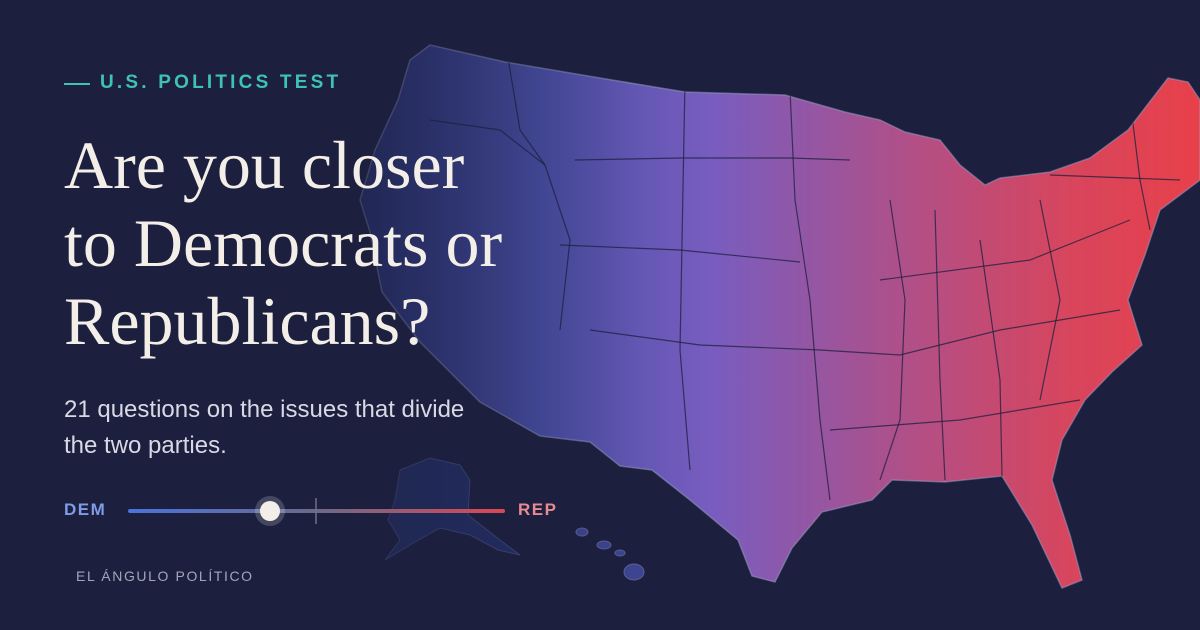 Image resolution: width=1200 pixels, height=630 pixels. Describe the element at coordinates (221, 82) in the screenshot. I see `kicker: U.S. POLITICS TEST` at that location.